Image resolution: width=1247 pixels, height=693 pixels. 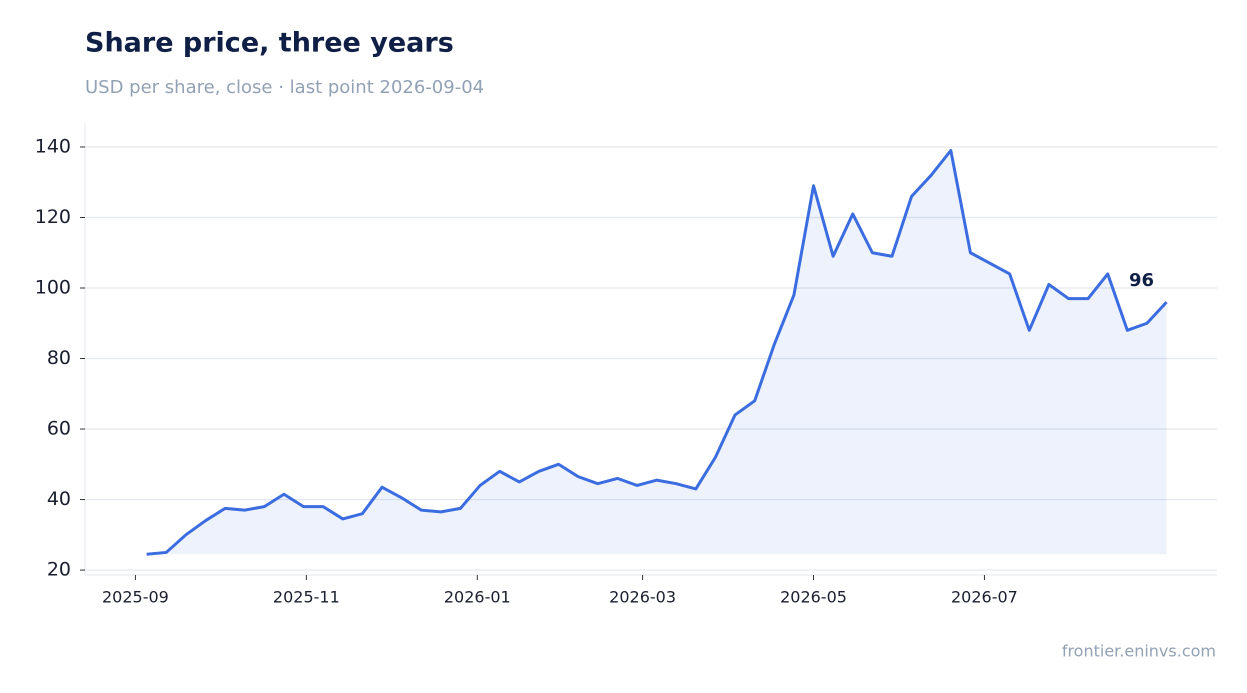 What do you see at coordinates (477, 597) in the screenshot?
I see `x-tick-label: 2026-01` at bounding box center [477, 597].